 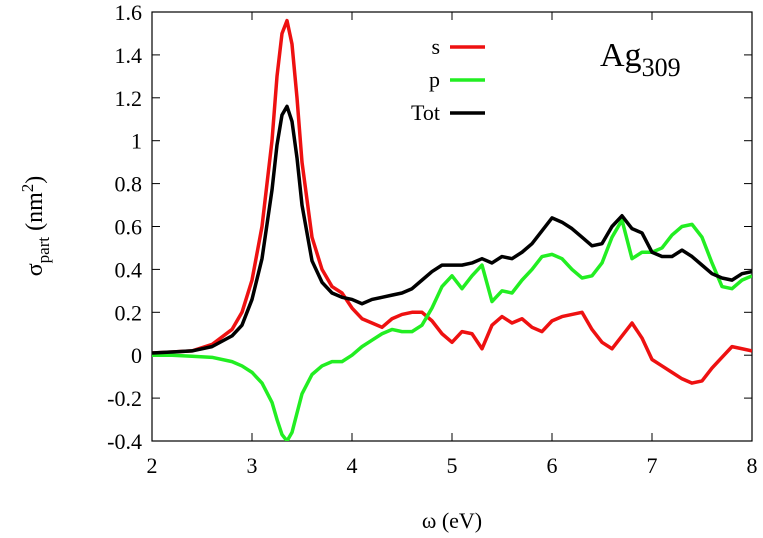 I want to click on y-label-sub: part, so click(x=43, y=250).